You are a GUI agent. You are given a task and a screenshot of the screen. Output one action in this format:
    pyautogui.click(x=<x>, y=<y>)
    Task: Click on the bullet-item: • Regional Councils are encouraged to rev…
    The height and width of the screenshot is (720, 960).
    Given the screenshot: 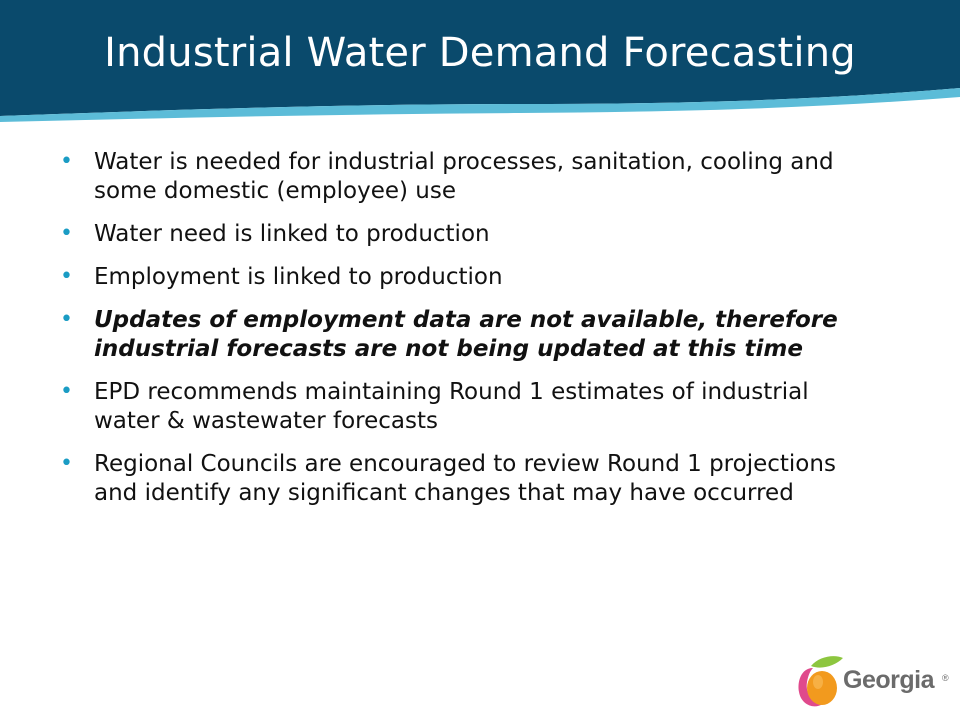 What is the action you would take?
    pyautogui.click(x=470, y=479)
    